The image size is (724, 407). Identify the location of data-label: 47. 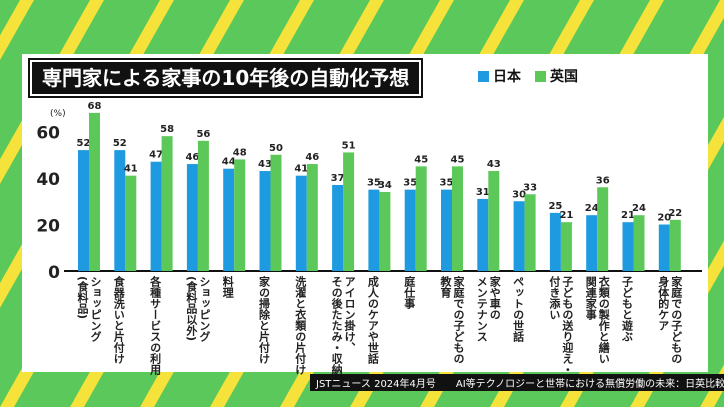
(156, 155).